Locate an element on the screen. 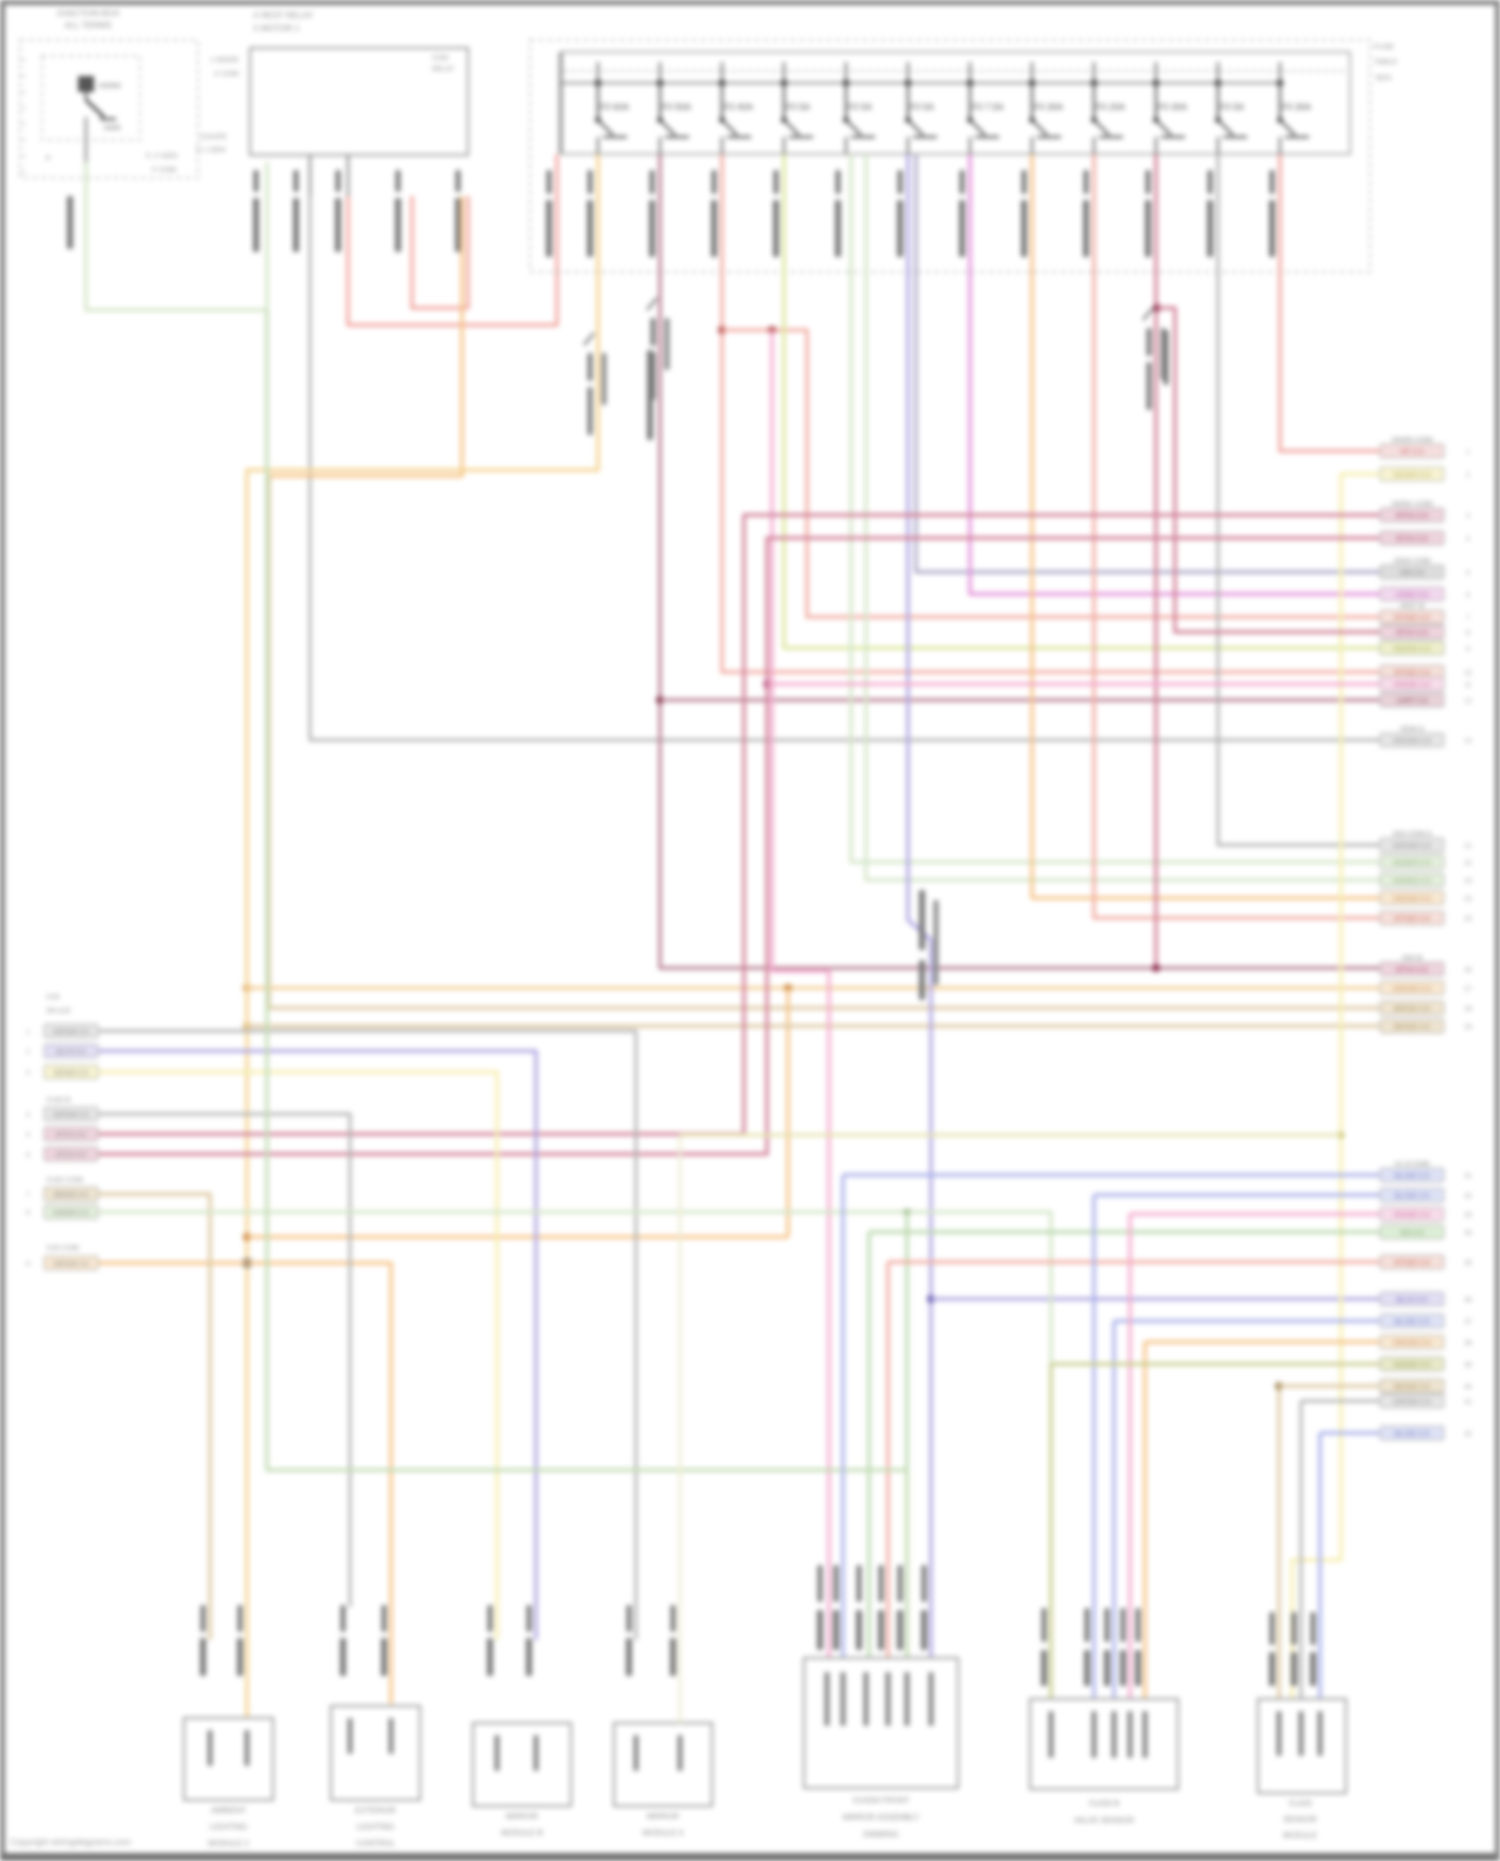 This screenshot has width=1500, height=1861. svg-text: 29 is located at coordinates (1468, 1027).